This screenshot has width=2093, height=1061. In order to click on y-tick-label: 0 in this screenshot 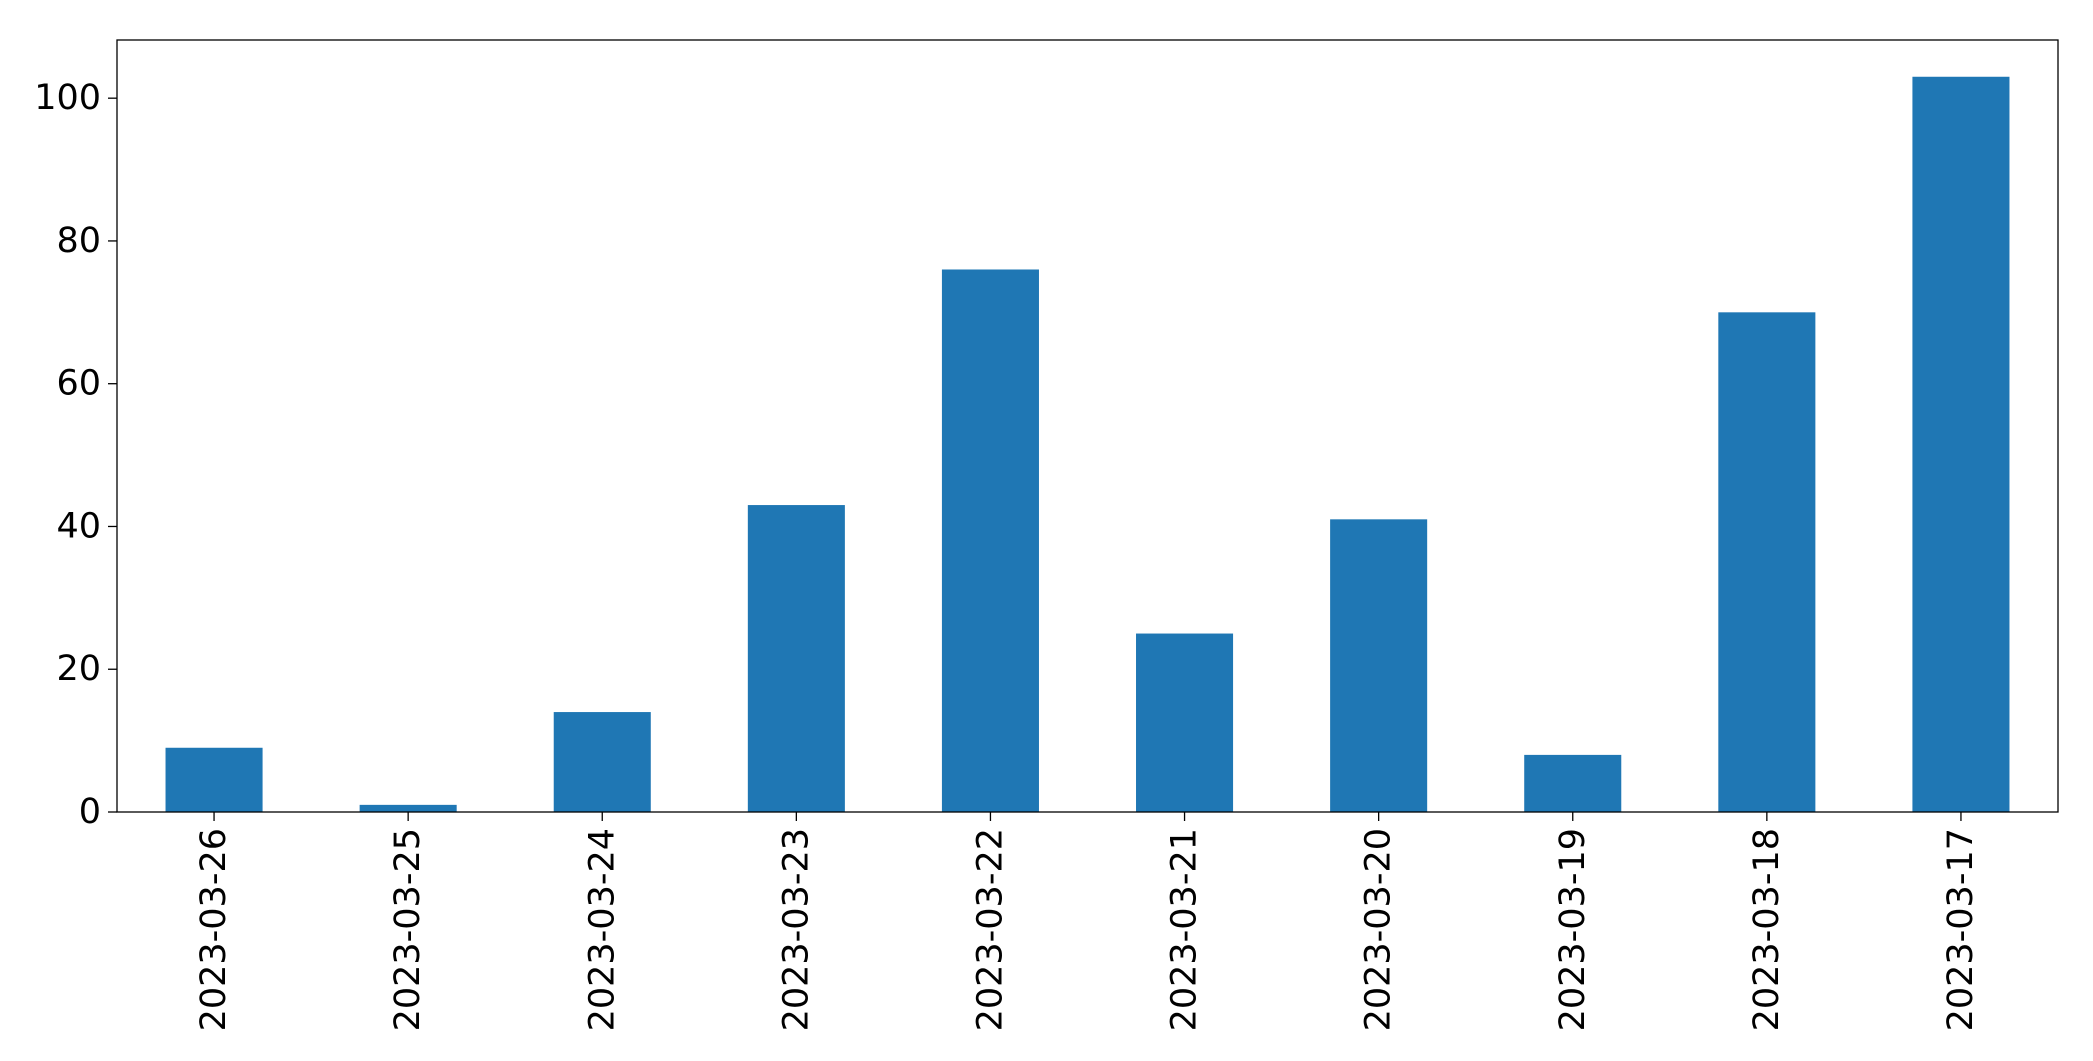, I will do `click(90, 812)`.